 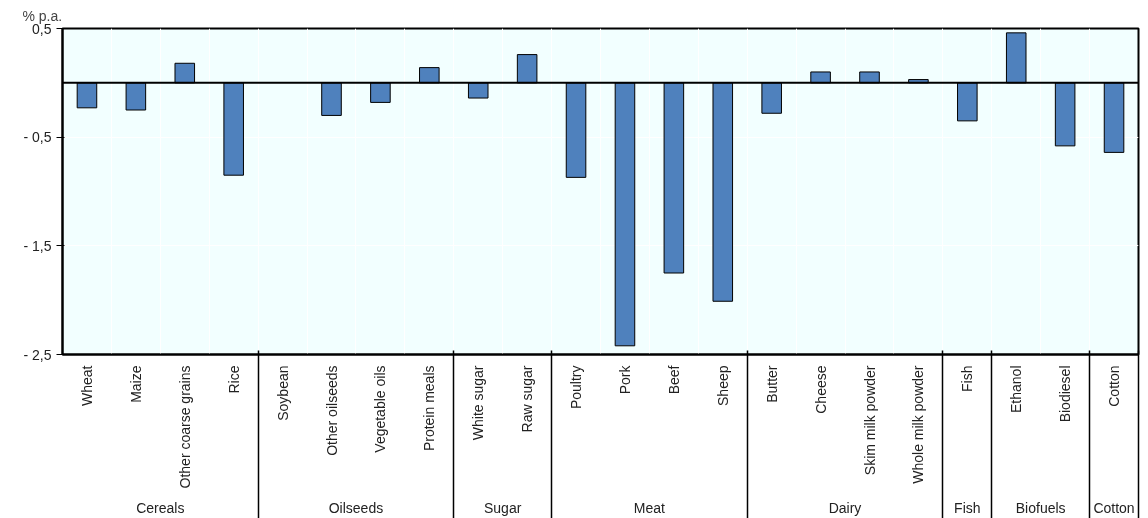 What do you see at coordinates (673, 380) in the screenshot?
I see `category-label: Beef` at bounding box center [673, 380].